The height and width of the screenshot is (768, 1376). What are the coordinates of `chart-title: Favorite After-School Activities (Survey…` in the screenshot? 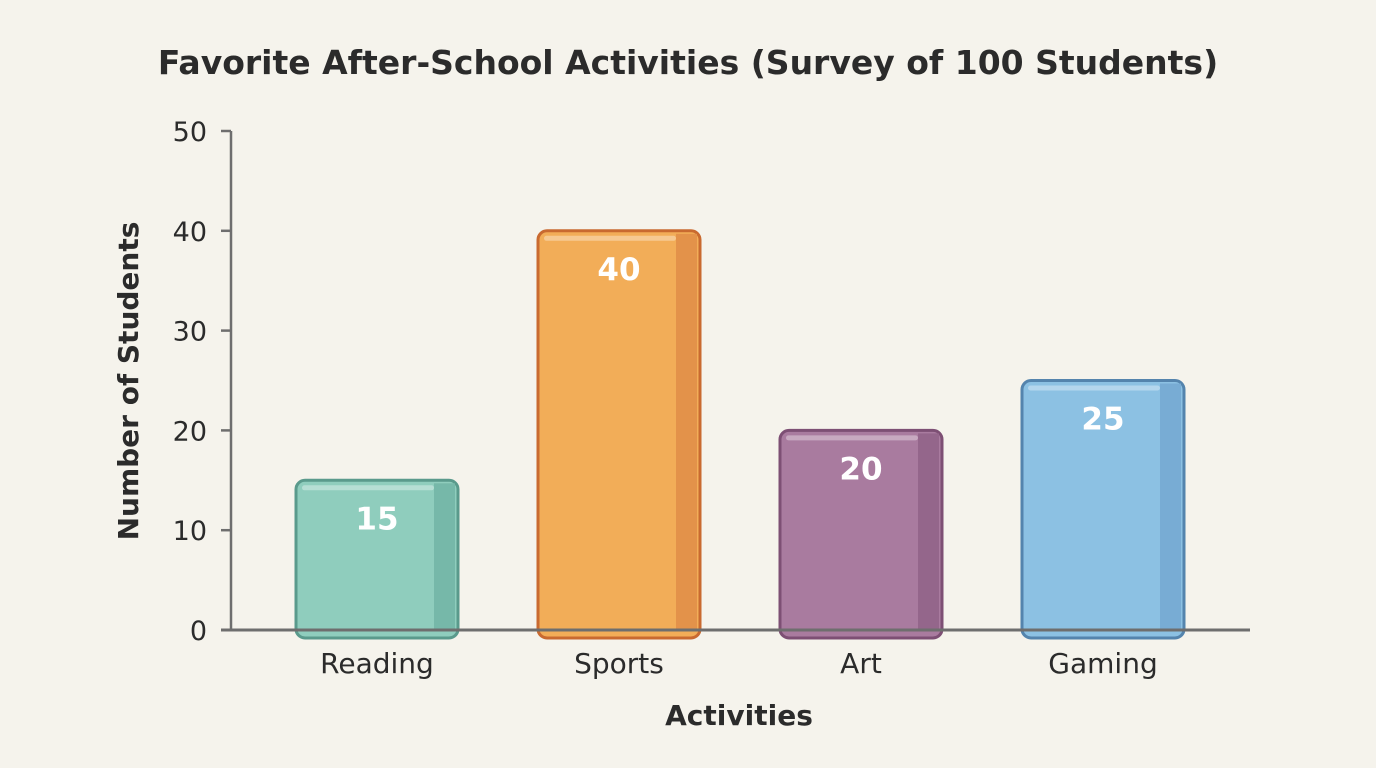 It's located at (688, 62).